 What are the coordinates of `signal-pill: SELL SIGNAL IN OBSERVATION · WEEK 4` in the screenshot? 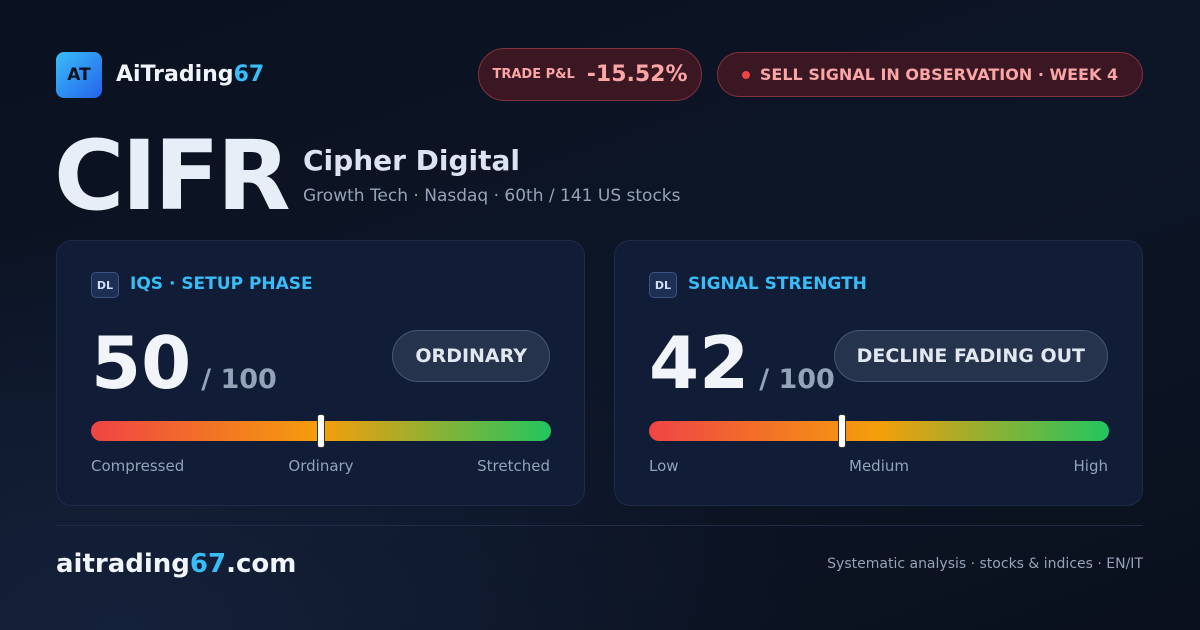 It's located at (930, 74).